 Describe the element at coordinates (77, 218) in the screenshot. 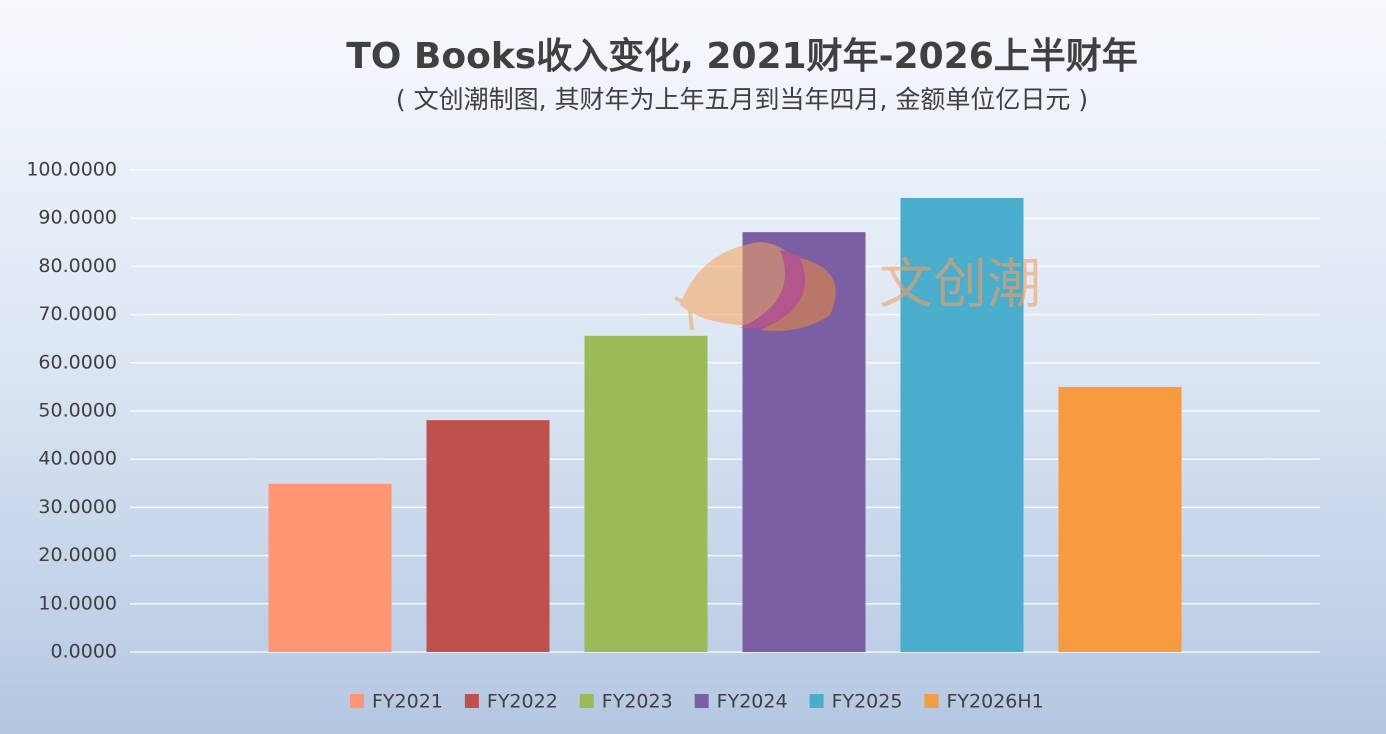

I see `y-tick-label: 90.0000` at that location.